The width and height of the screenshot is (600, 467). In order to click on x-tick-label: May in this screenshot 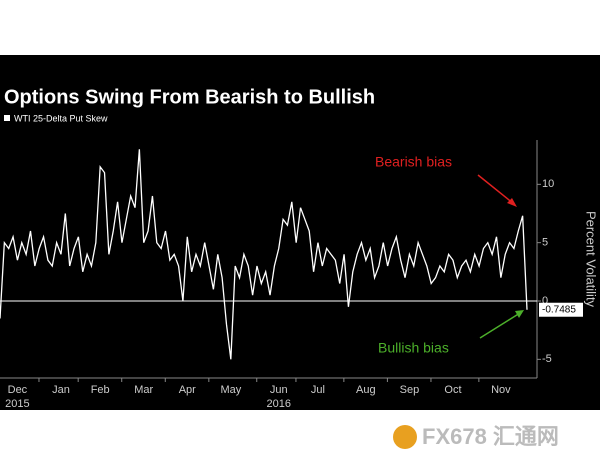, I will do `click(230, 390)`.